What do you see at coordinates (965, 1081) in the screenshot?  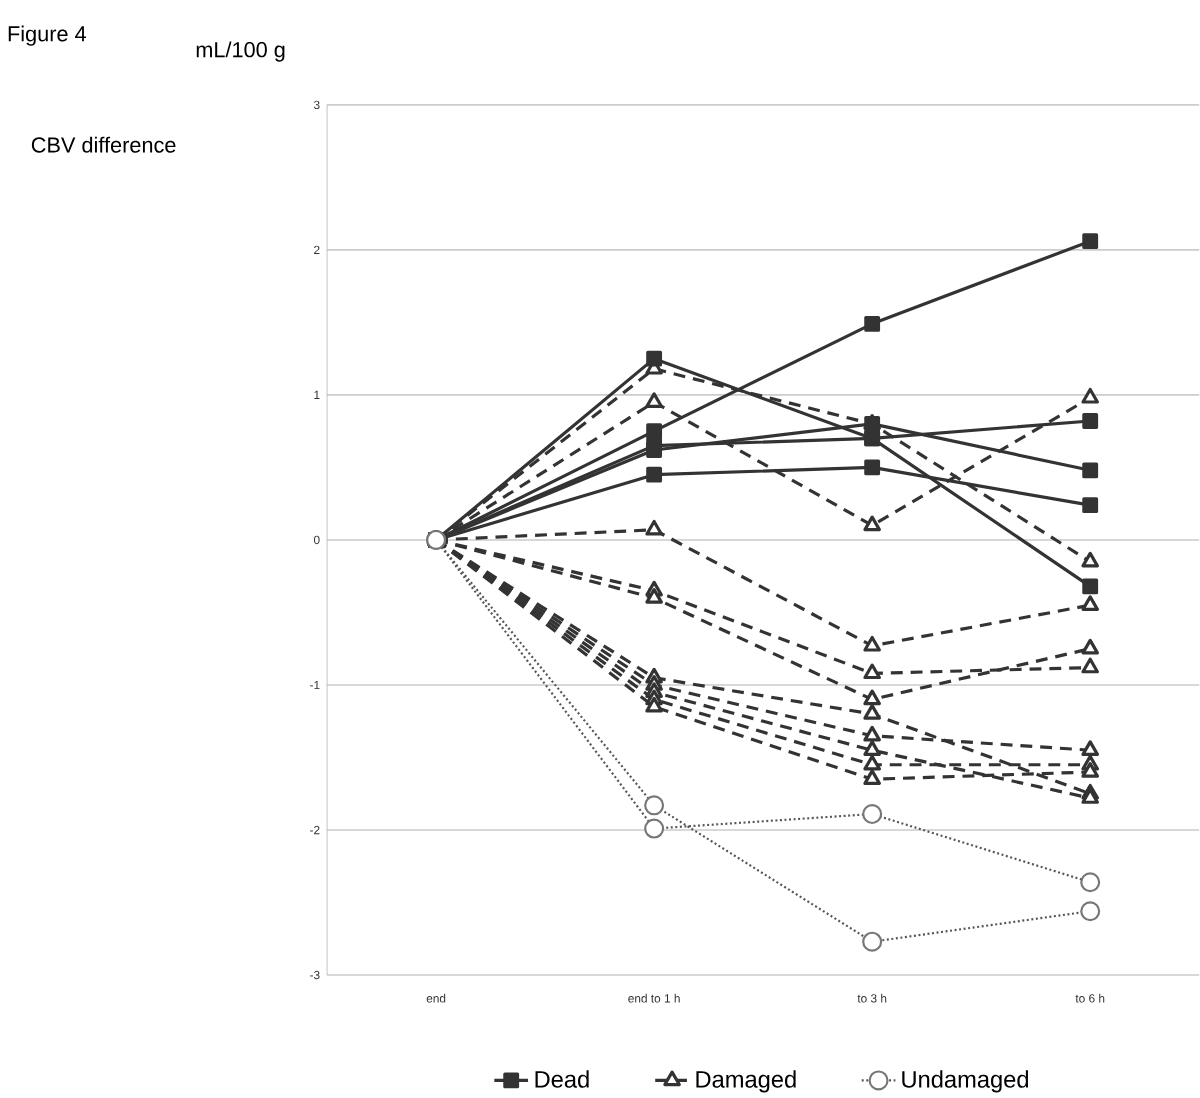 I see `legend-label: Undamaged` at bounding box center [965, 1081].